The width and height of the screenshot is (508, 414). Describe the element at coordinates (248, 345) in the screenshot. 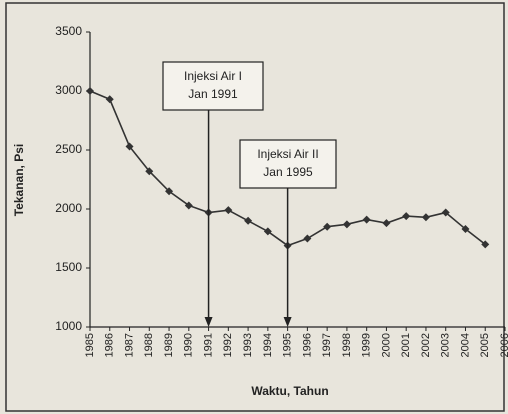

I see `x-tick-label: 1993` at that location.